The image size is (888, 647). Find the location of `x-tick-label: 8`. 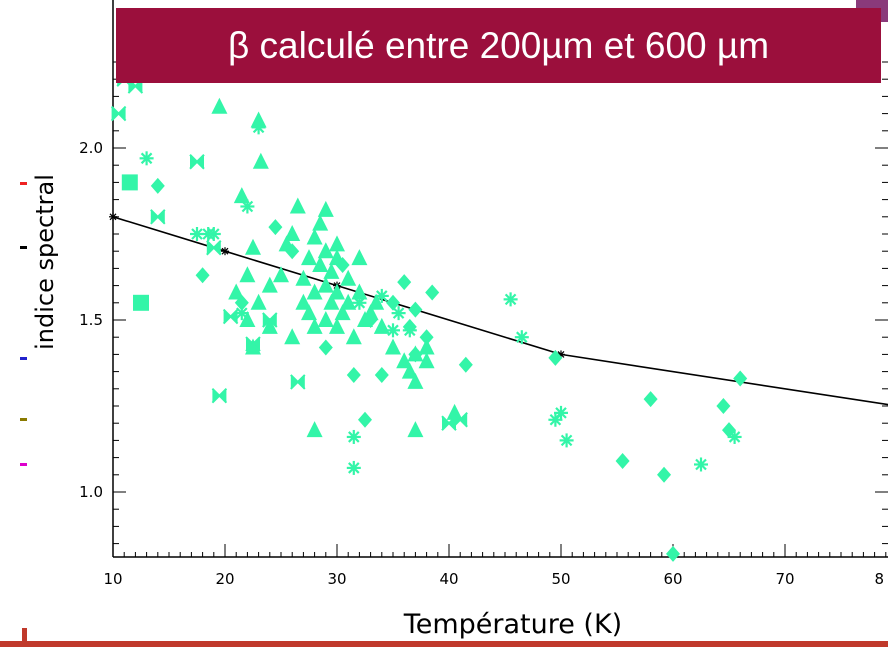

x-tick-label: 8 is located at coordinates (879, 579).